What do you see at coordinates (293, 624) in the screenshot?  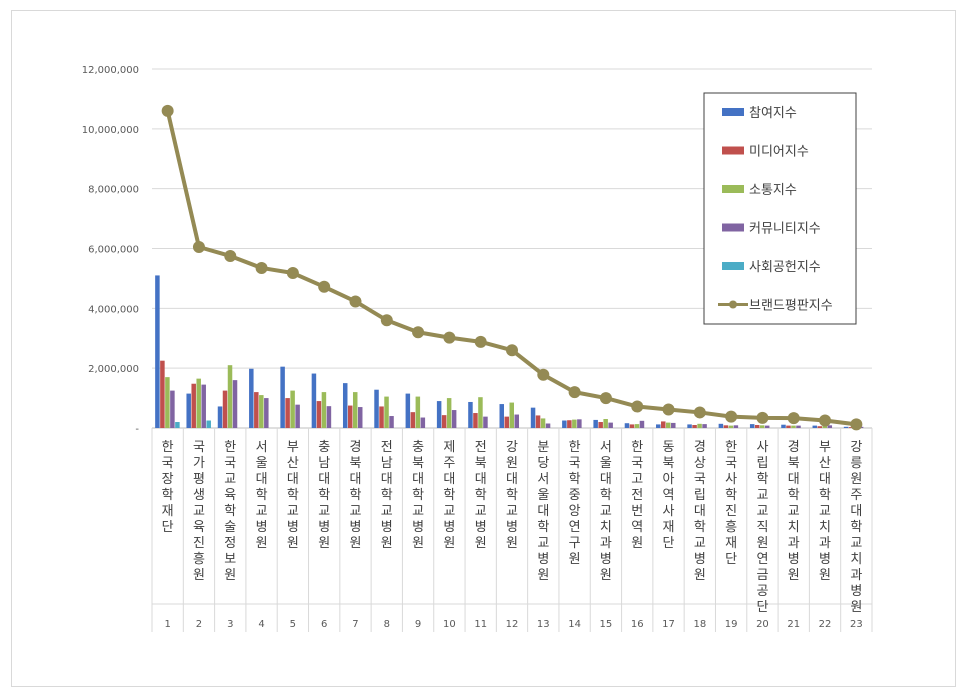 I see `x-rank-label: 5` at bounding box center [293, 624].